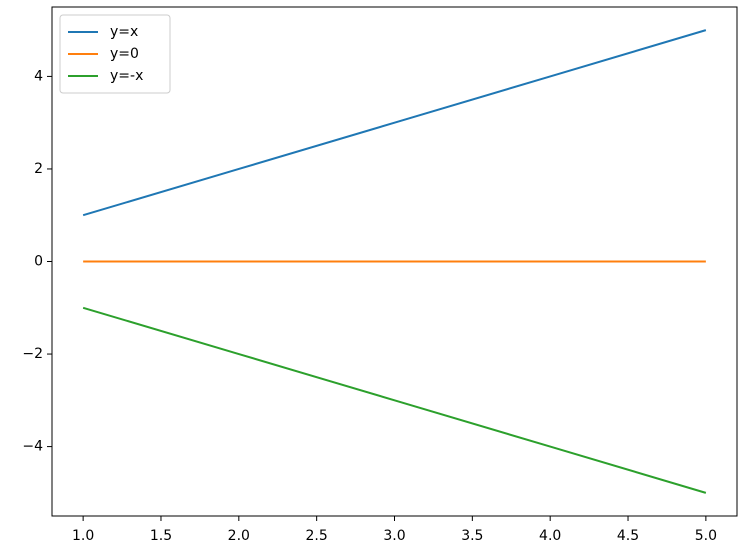  I want to click on legend-label: y=-x, so click(126, 76).